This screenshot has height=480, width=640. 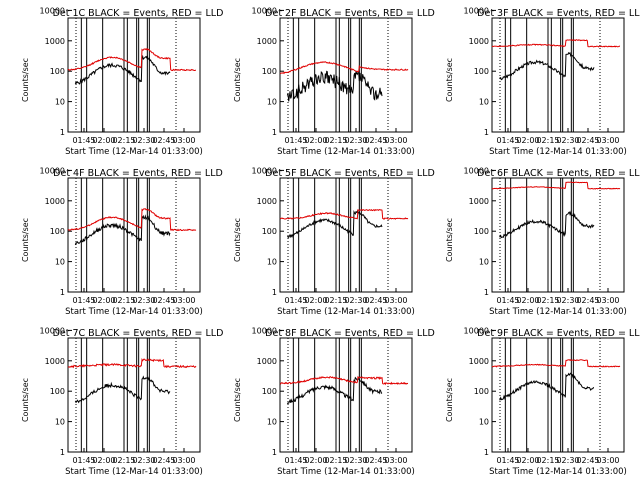 I want to click on panel-title: Det 9F BLACK = Events, RED = LLD, so click(x=558, y=333).